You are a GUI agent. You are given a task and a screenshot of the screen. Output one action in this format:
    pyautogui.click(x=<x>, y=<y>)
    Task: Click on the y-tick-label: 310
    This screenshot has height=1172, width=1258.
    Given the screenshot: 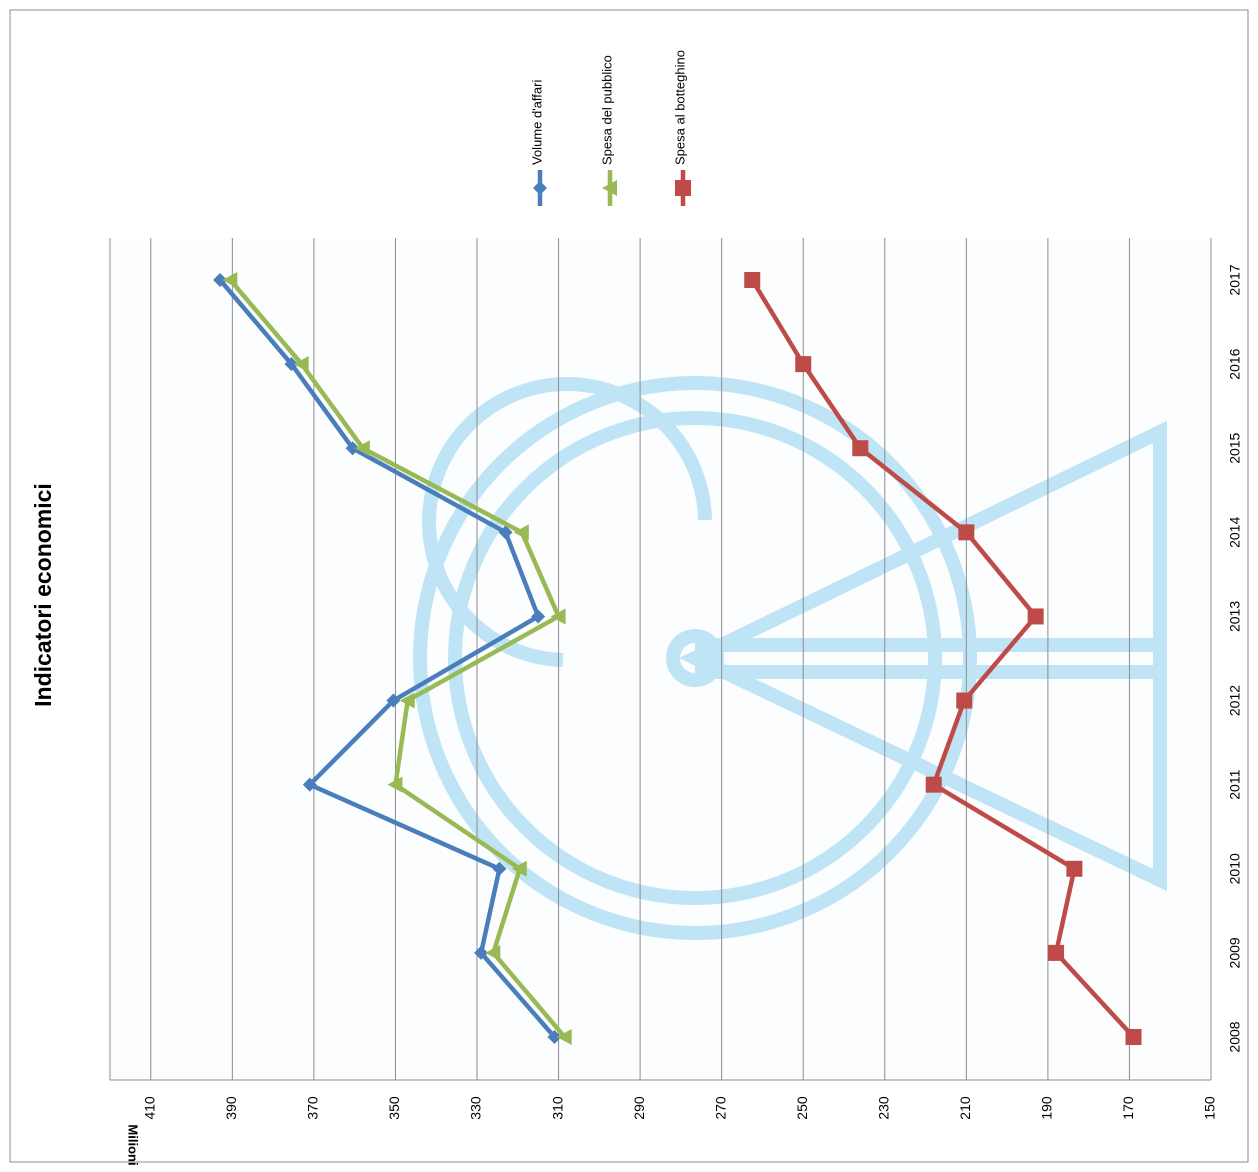 What is the action you would take?
    pyautogui.click(x=557, y=1108)
    